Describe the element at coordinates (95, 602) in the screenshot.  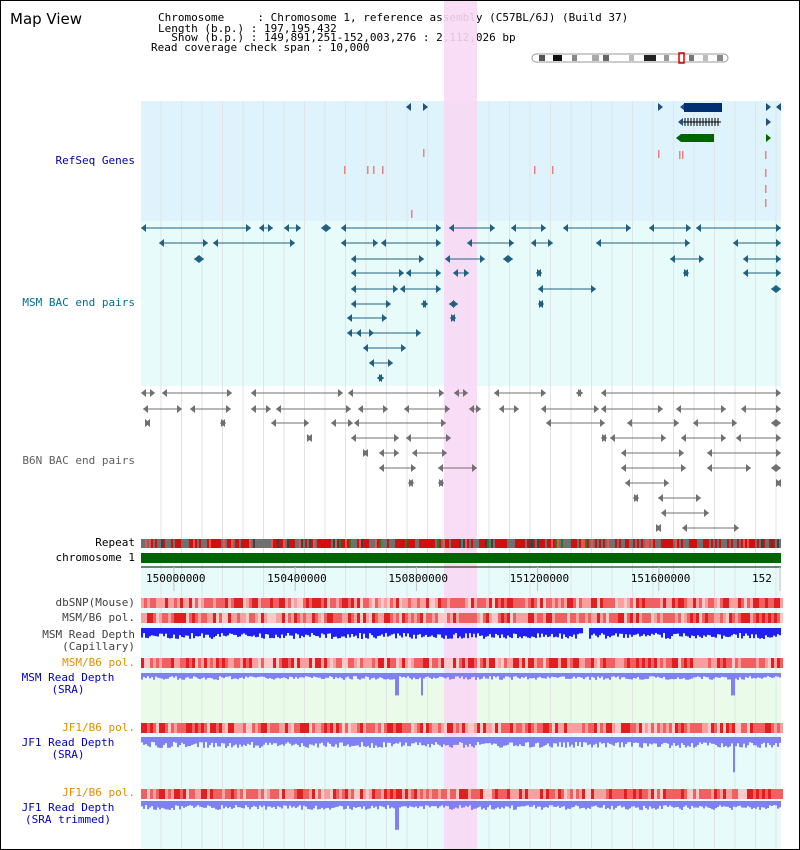
I see `track-label-dbsnp: dbSNP(Mouse)` at that location.